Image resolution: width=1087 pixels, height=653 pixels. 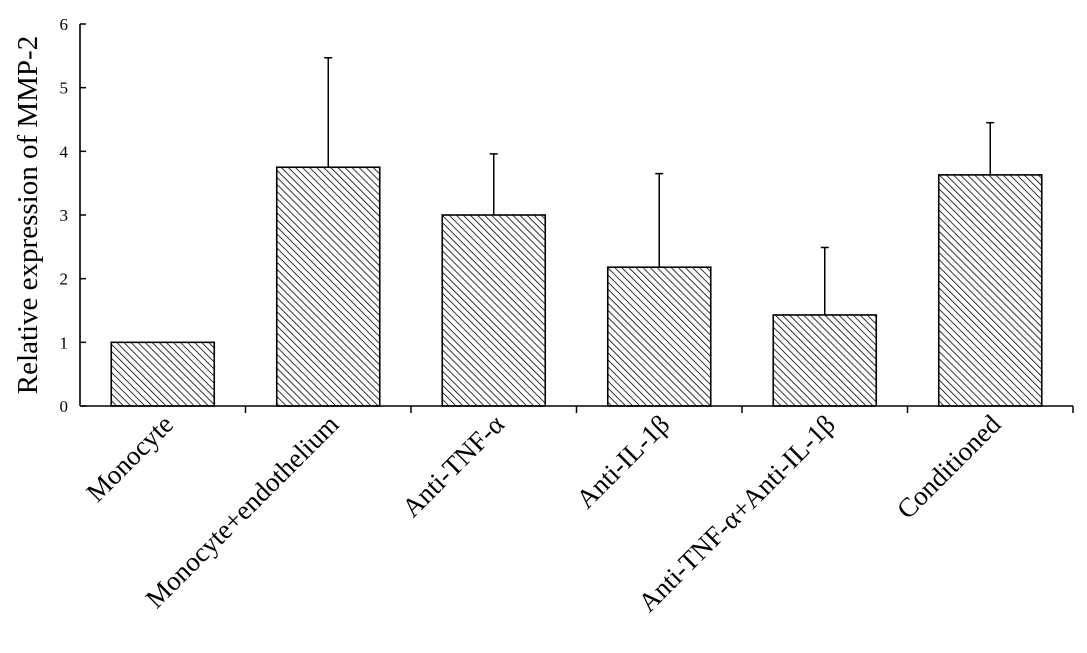 What do you see at coordinates (64, 342) in the screenshot?
I see `y-tick-label-1: 1` at bounding box center [64, 342].